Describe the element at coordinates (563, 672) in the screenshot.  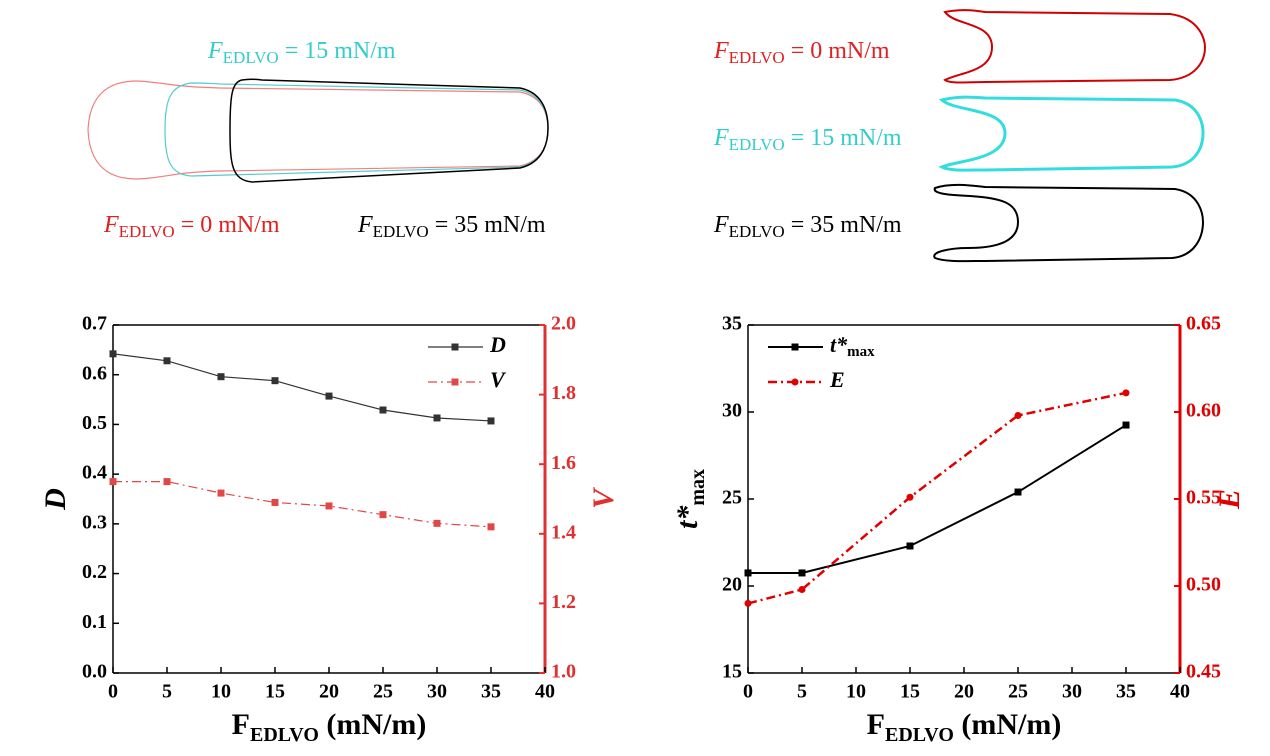
I see `y2-tick-label: 1.0` at that location.